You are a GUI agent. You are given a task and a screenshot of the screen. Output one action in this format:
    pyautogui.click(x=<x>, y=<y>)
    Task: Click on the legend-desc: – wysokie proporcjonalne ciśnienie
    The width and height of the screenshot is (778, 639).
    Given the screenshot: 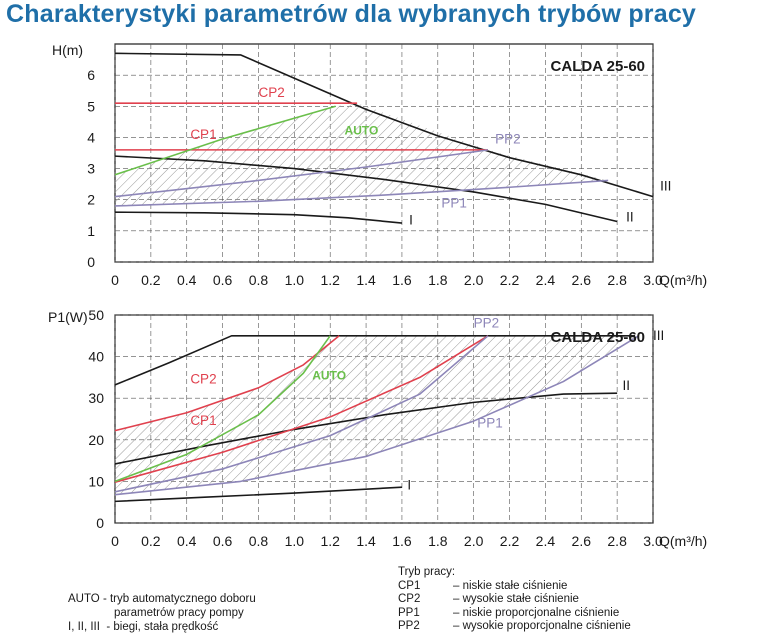 What is the action you would take?
    pyautogui.click(x=542, y=626)
    